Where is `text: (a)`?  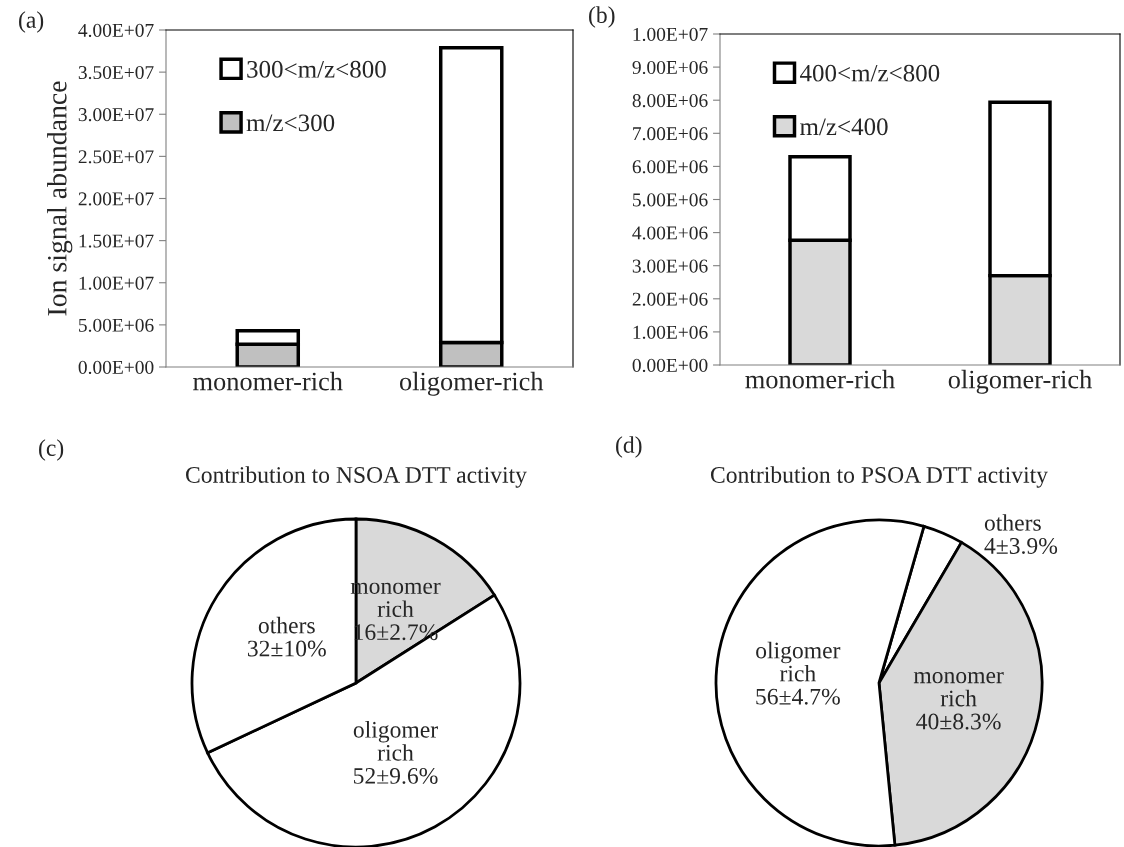 text: (a) is located at coordinates (31, 22).